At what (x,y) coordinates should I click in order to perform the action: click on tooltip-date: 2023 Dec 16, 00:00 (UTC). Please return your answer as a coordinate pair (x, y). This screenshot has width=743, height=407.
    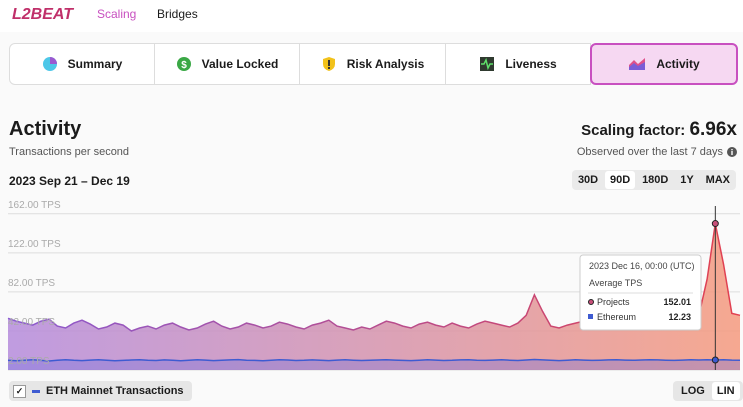
    Looking at the image, I should click on (642, 266).